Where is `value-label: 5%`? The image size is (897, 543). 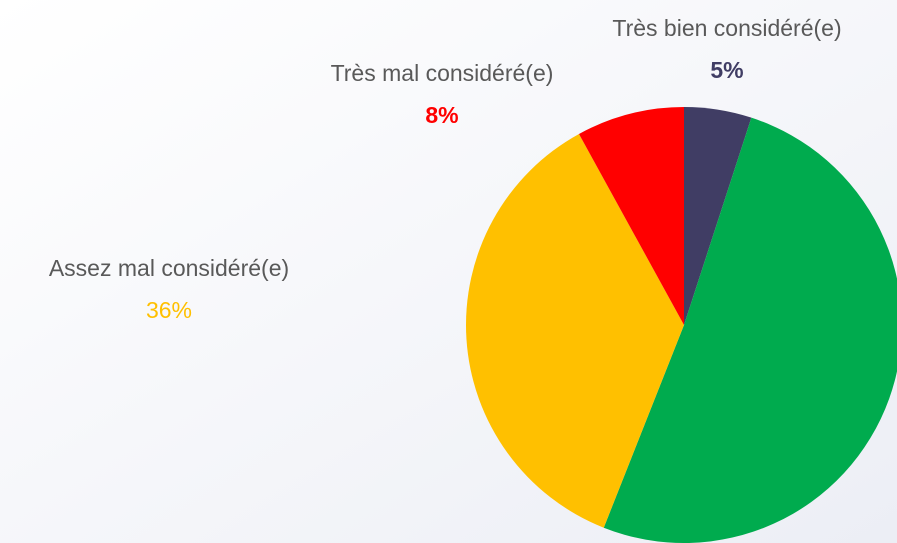 value-label: 5% is located at coordinates (726, 70).